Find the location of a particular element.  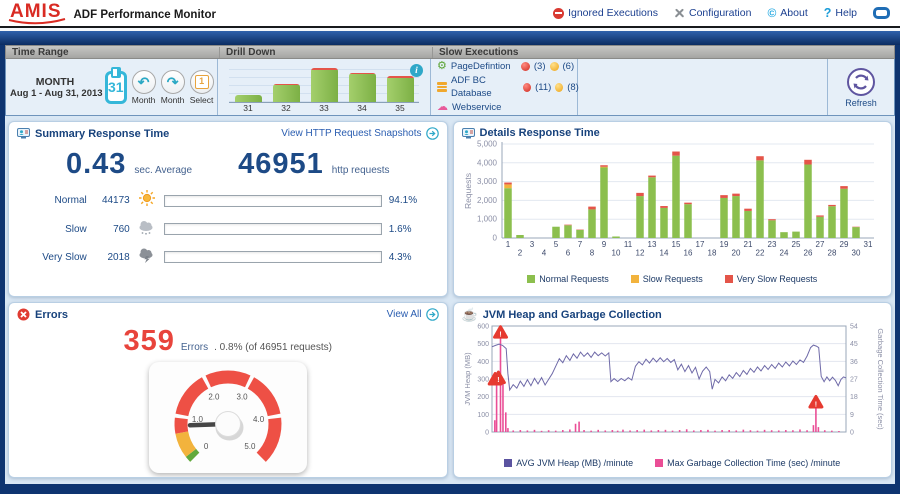

select-date-button: 1 Select is located at coordinates (201, 87).